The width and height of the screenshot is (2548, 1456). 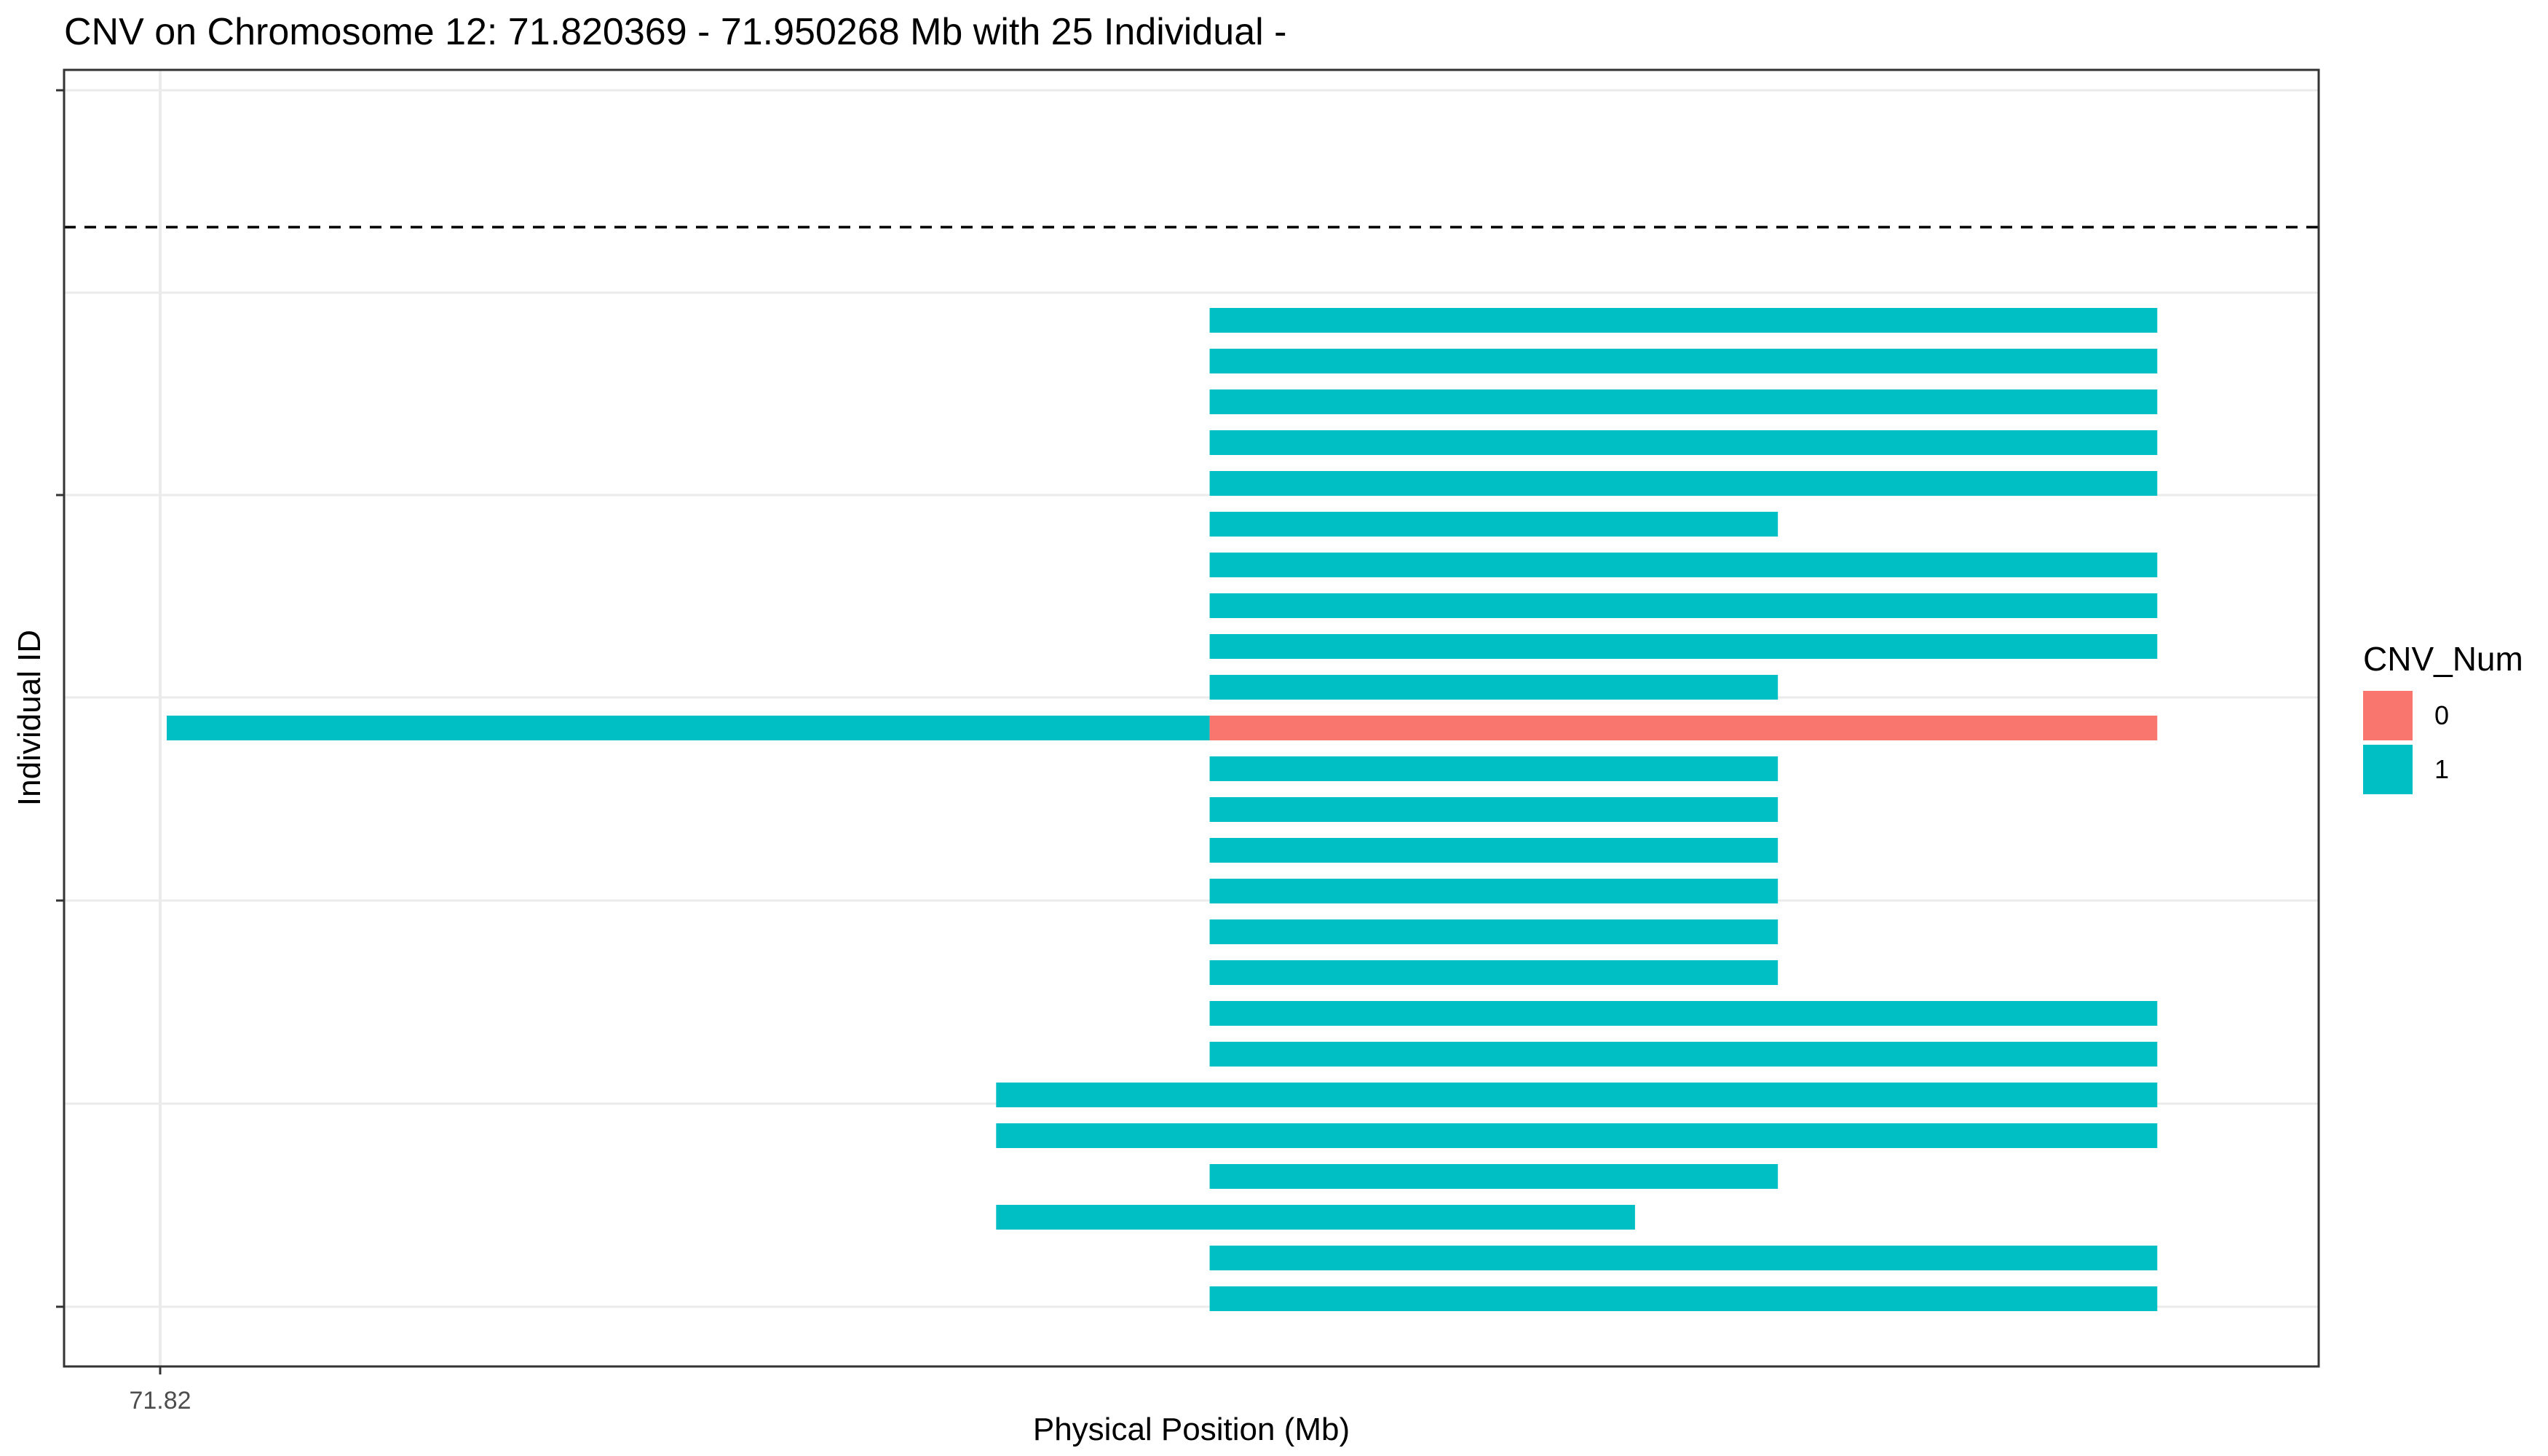 I want to click on legend: CNV_Num 0 1, so click(x=2443, y=717).